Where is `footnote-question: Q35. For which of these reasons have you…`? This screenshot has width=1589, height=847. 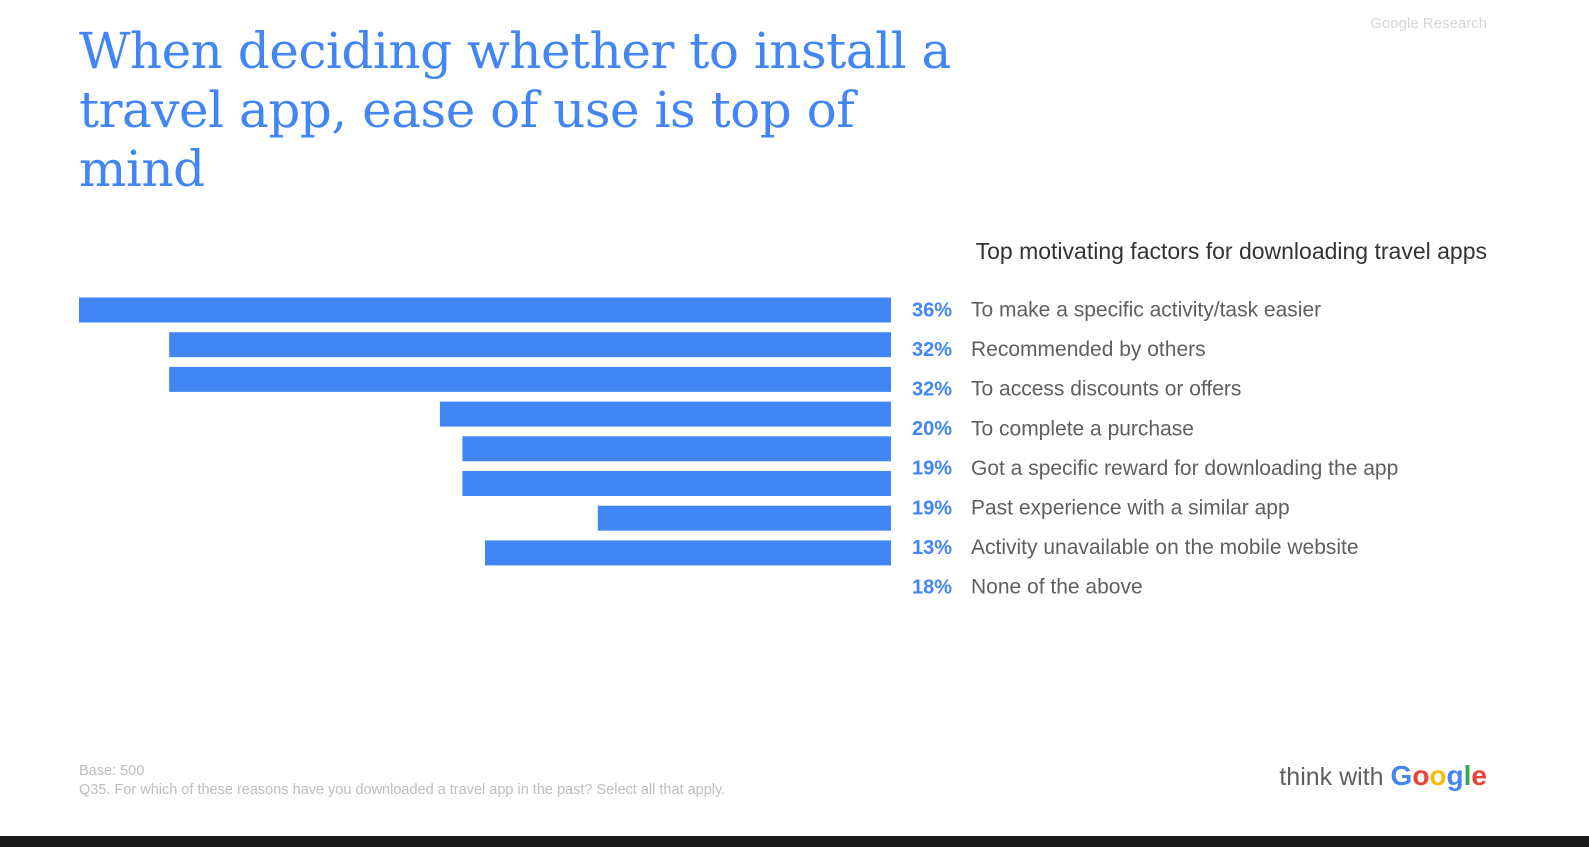
footnote-question: Q35. For which of these reasons have you… is located at coordinates (402, 790).